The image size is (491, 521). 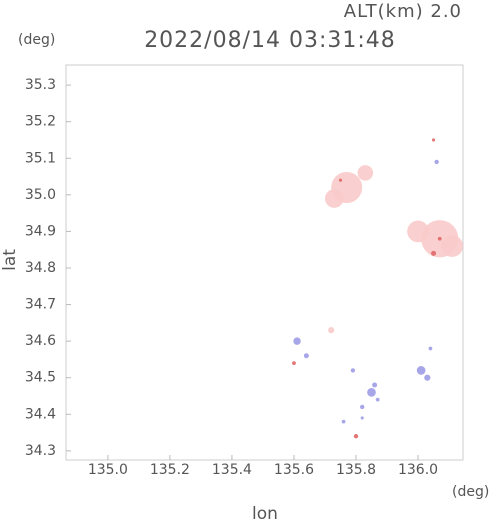 I want to click on x-tick-label: 135.4, so click(x=232, y=470).